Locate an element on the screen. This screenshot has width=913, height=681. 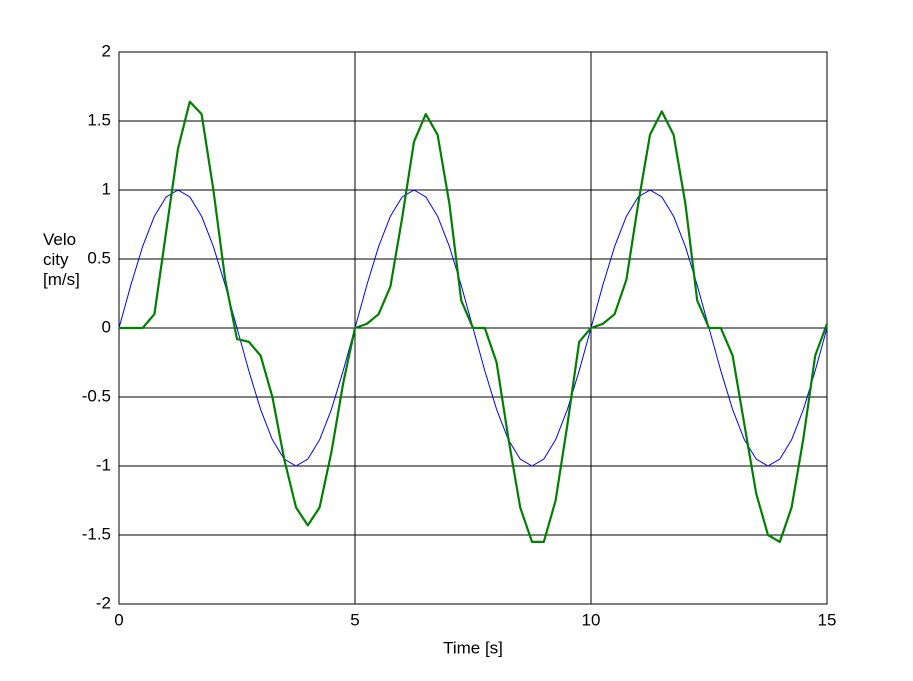
y-tick-label: -0.5 is located at coordinates (96, 395).